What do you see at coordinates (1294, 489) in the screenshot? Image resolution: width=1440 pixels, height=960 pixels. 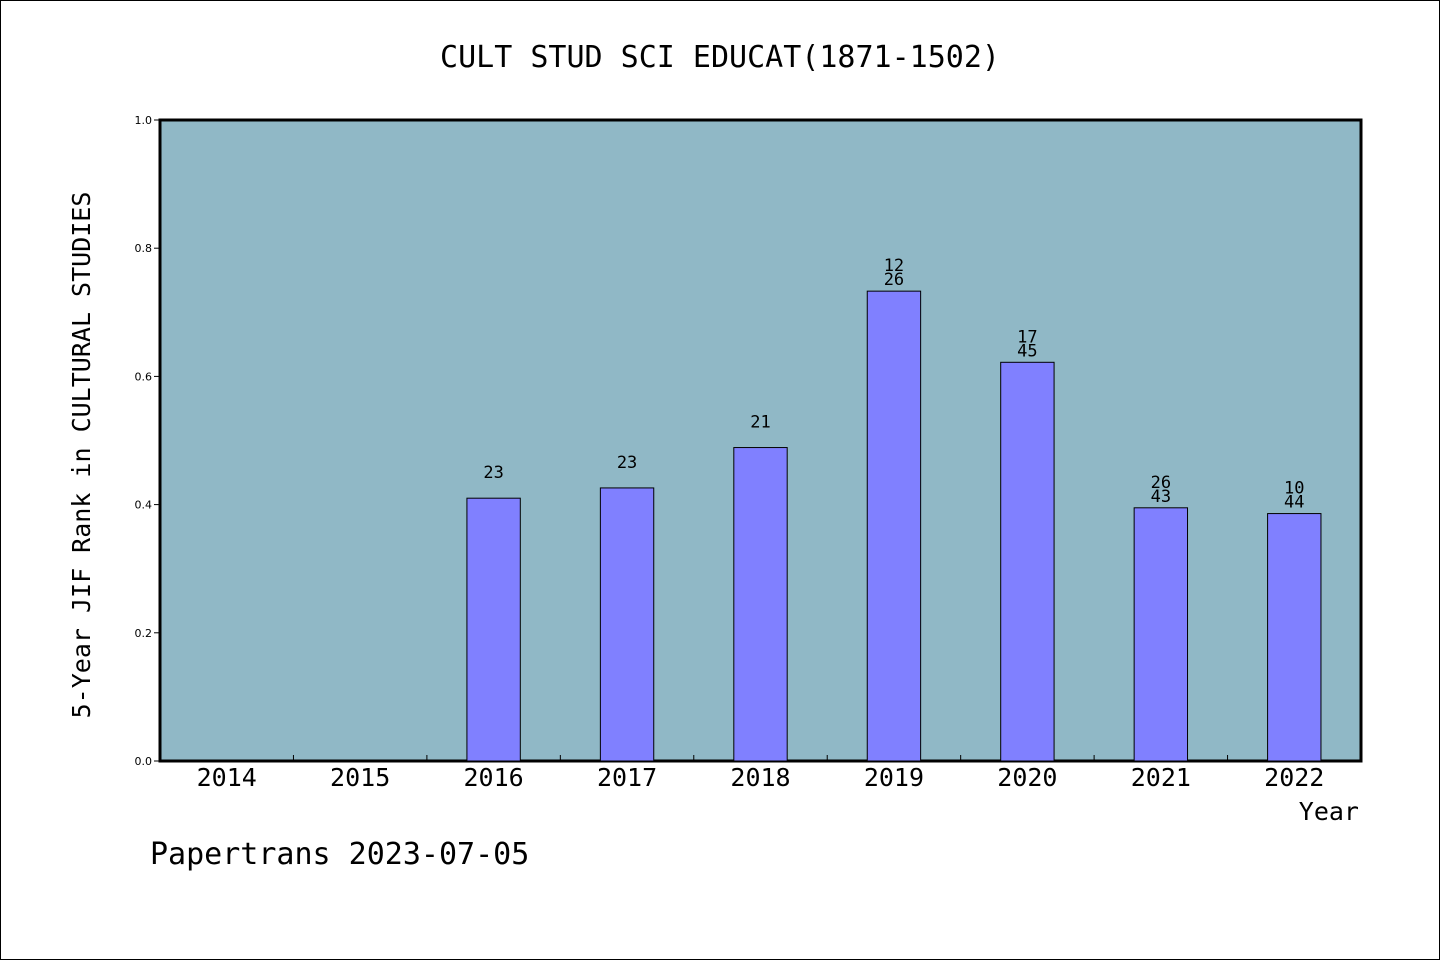 I see `bar-data-label: 10` at bounding box center [1294, 489].